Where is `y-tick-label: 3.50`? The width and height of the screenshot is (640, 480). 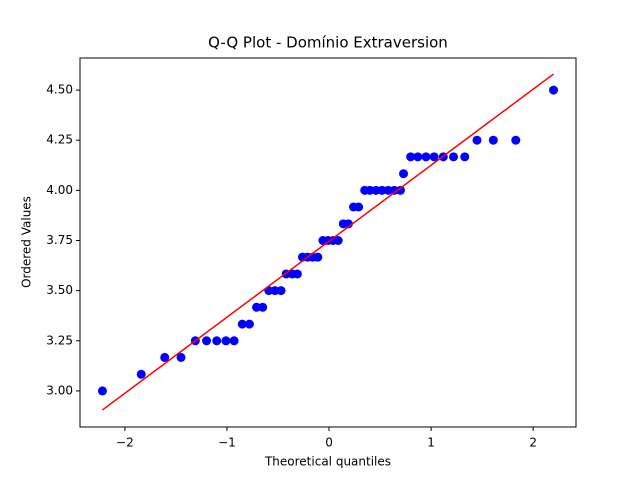 y-tick-label: 3.50 is located at coordinates (59, 290).